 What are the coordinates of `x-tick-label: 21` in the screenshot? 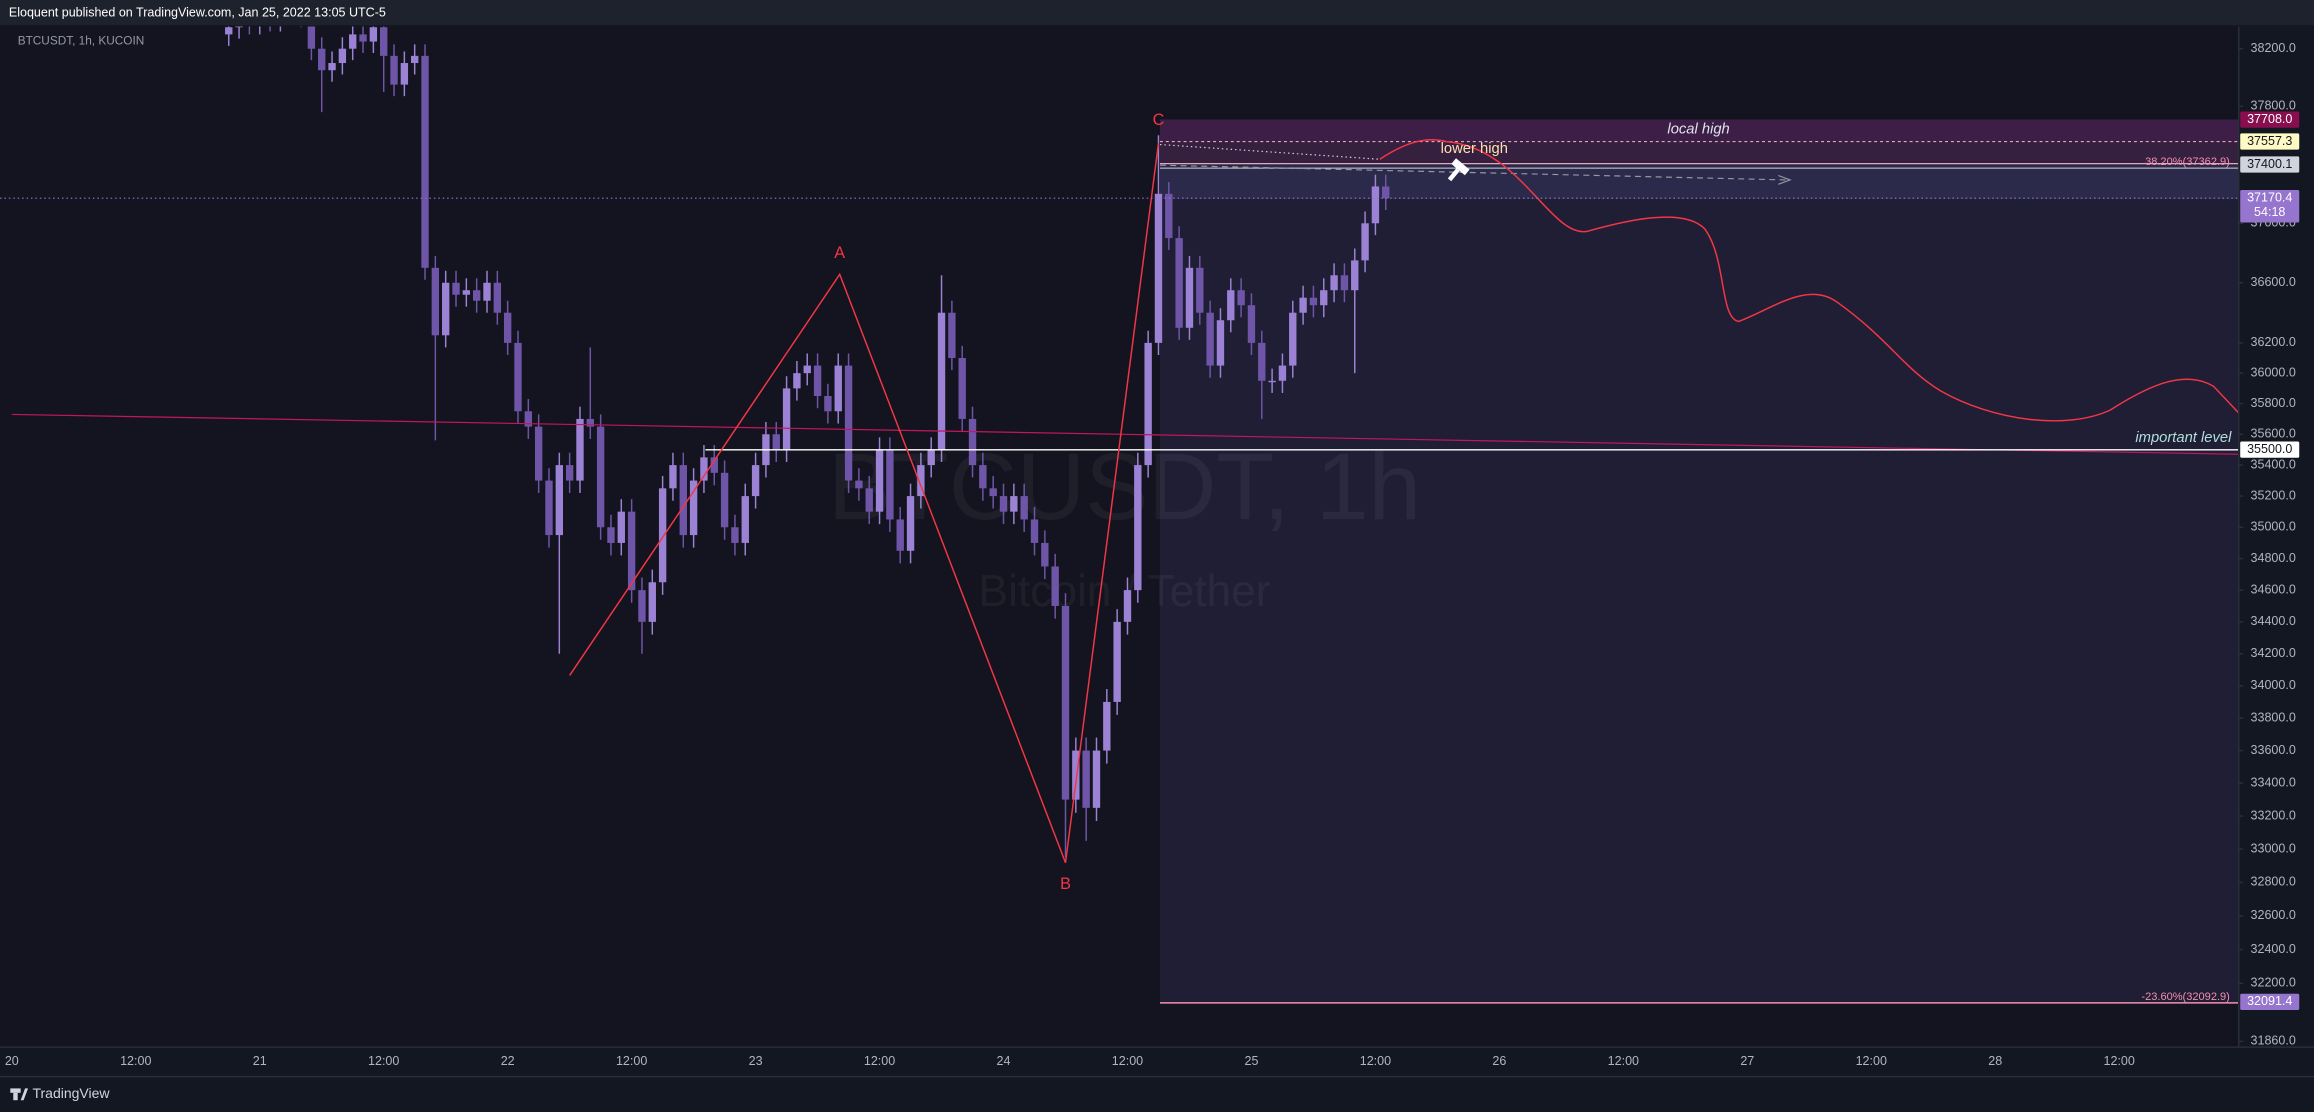 It's located at (260, 1061).